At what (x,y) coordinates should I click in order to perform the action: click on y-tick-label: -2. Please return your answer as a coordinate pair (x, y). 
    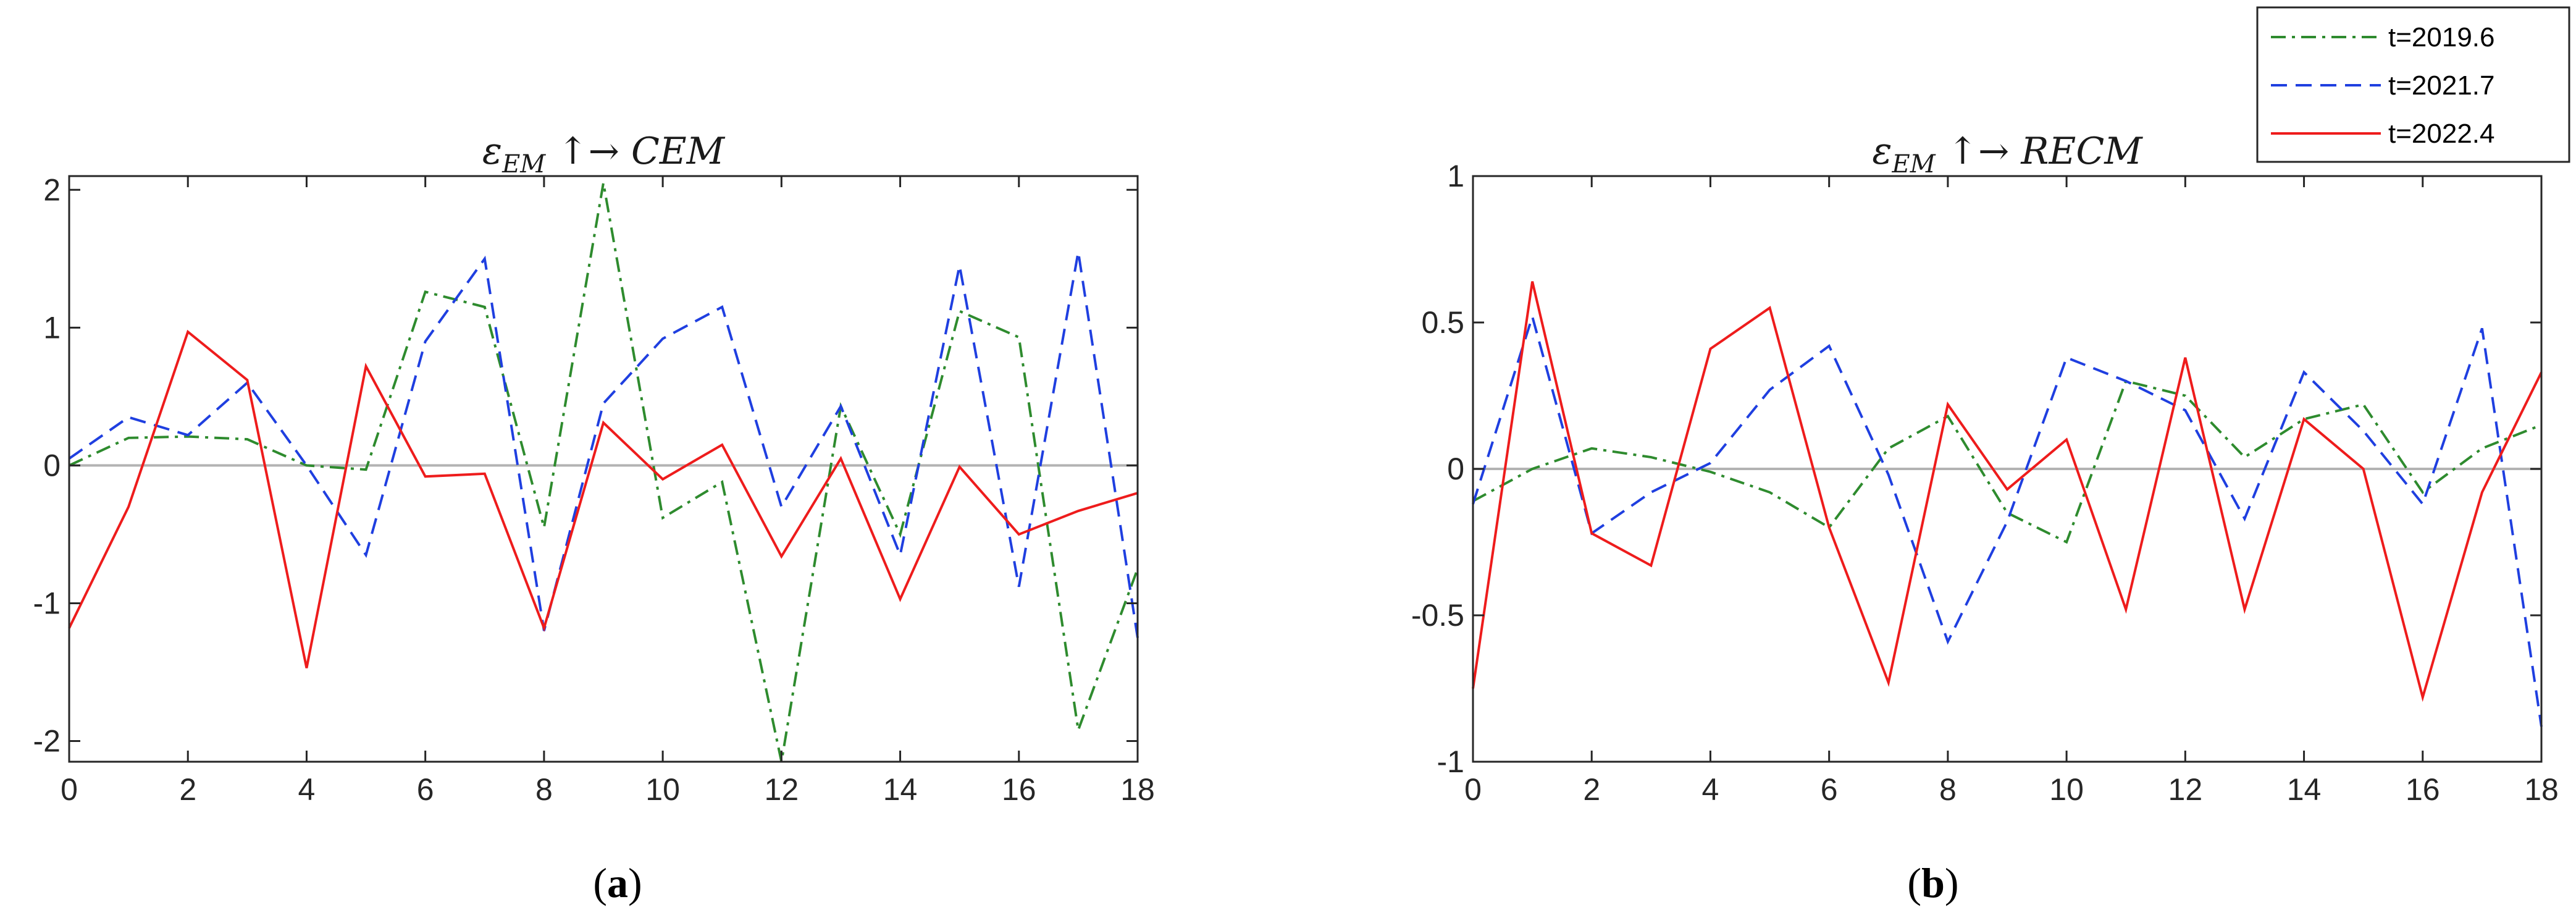
    Looking at the image, I should click on (47, 741).